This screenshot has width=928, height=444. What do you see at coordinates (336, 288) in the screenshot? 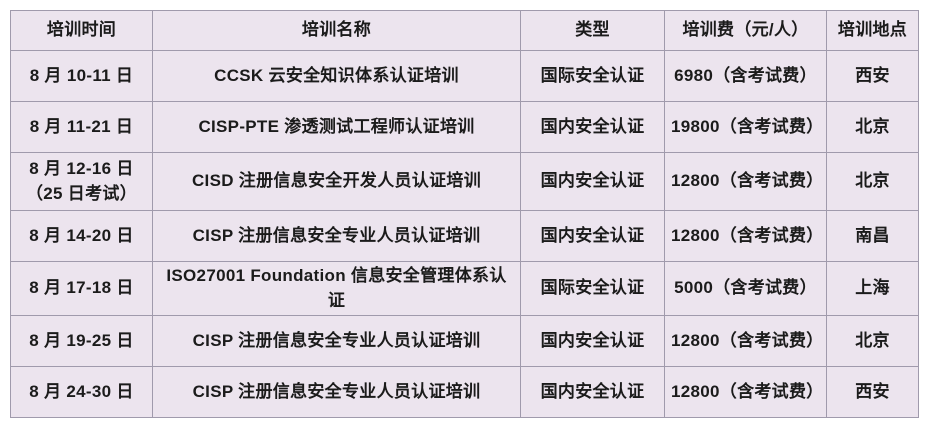
I see `cell-course-name: ISO27001 Foundation 信息安全管理体系认证` at bounding box center [336, 288].